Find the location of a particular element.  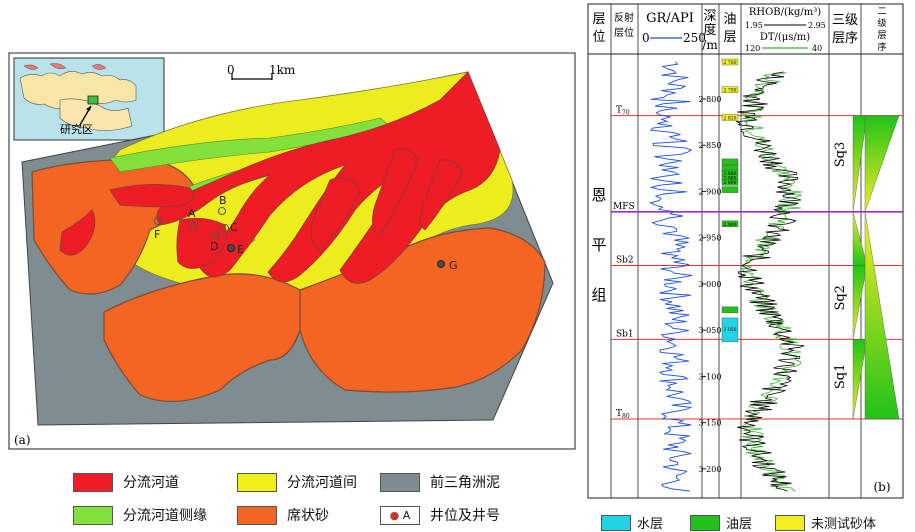

legend-well: ● A 井位及井号 is located at coordinates (440, 515).